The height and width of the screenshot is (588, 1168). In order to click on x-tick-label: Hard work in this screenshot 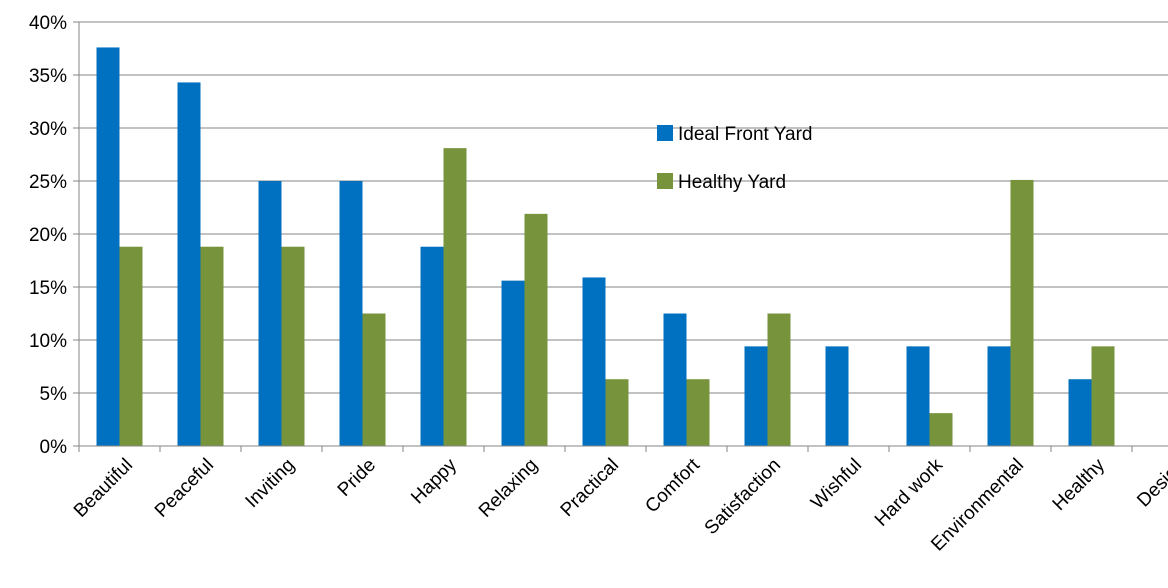, I will do `click(909, 492)`.